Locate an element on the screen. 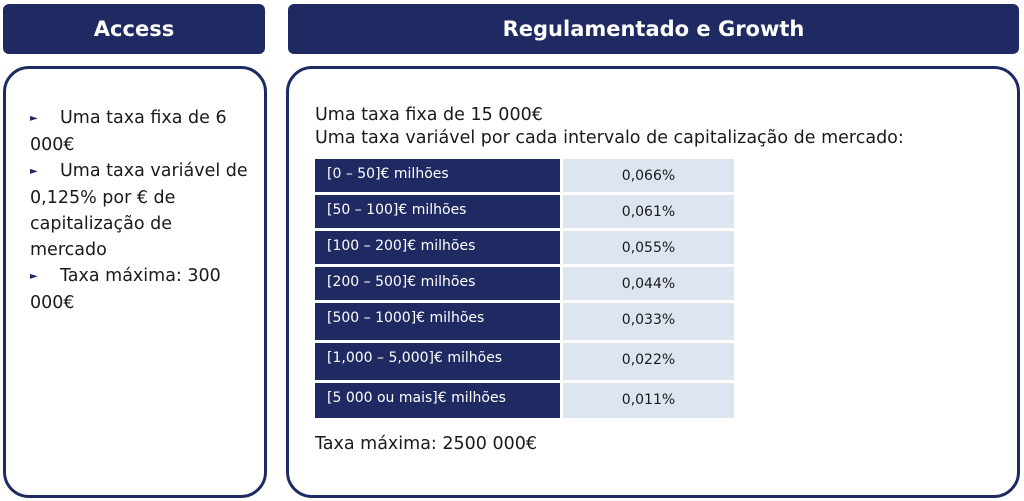 Image resolution: width=1024 pixels, height=501 pixels. access-header-label: Access is located at coordinates (134, 29).